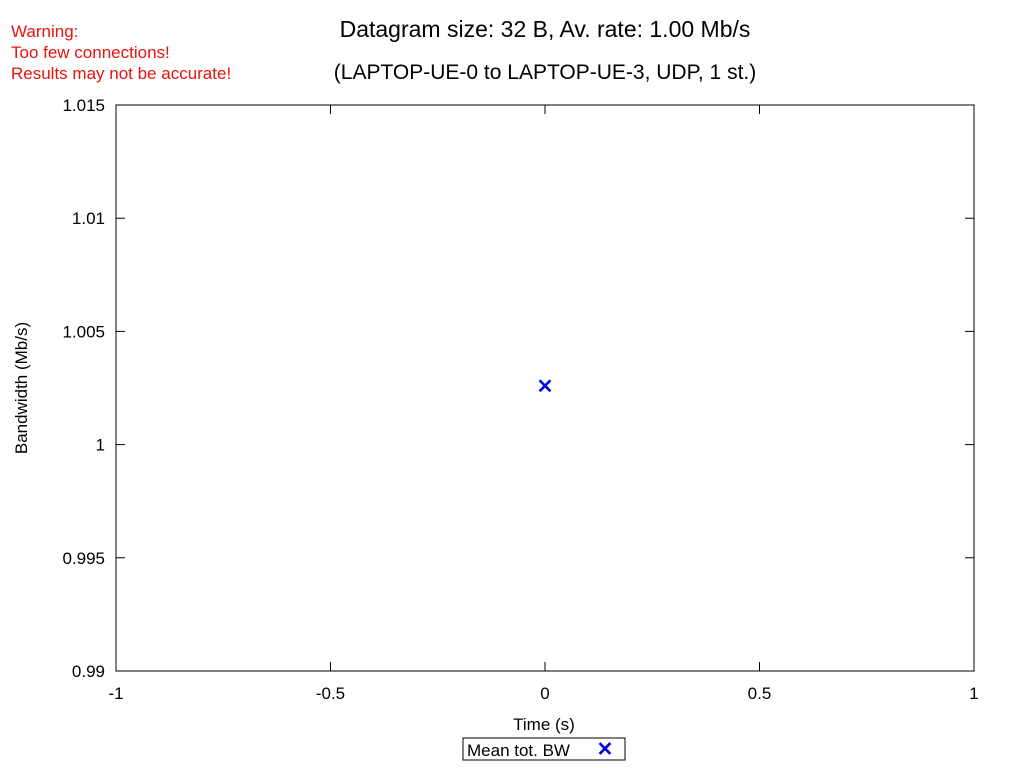 Image resolution: width=1024 pixels, height=768 pixels. I want to click on data-points, so click(545, 386).